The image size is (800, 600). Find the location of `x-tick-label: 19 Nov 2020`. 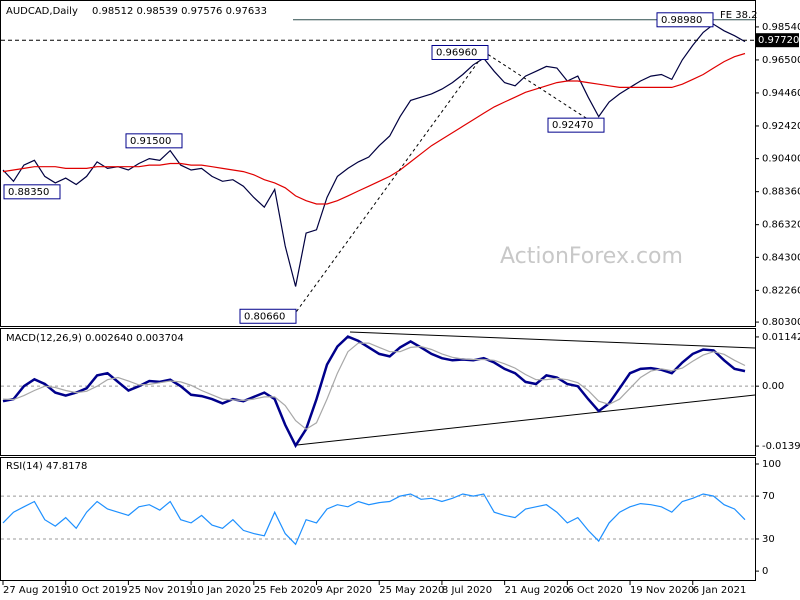

x-tick-label: 19 Nov 2020 is located at coordinates (662, 590).